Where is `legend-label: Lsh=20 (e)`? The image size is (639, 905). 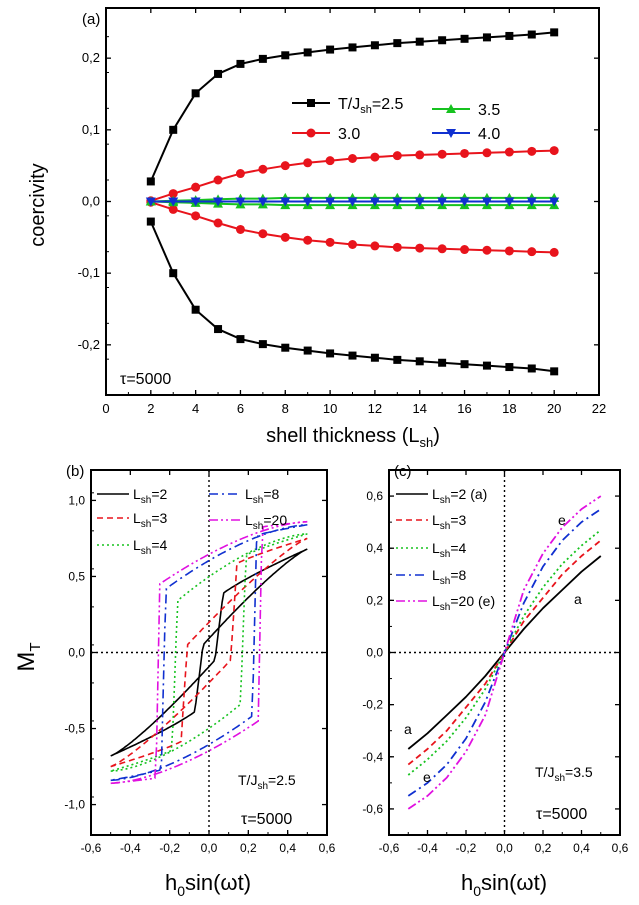
legend-label: Lsh=20 (e) is located at coordinates (463, 603).